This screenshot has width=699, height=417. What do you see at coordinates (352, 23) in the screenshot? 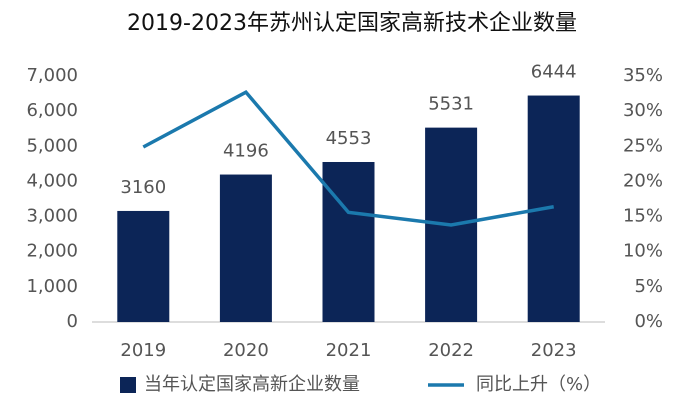
I see `chart-title: 2019-2023年苏州认定国家高新技术企业数量` at bounding box center [352, 23].